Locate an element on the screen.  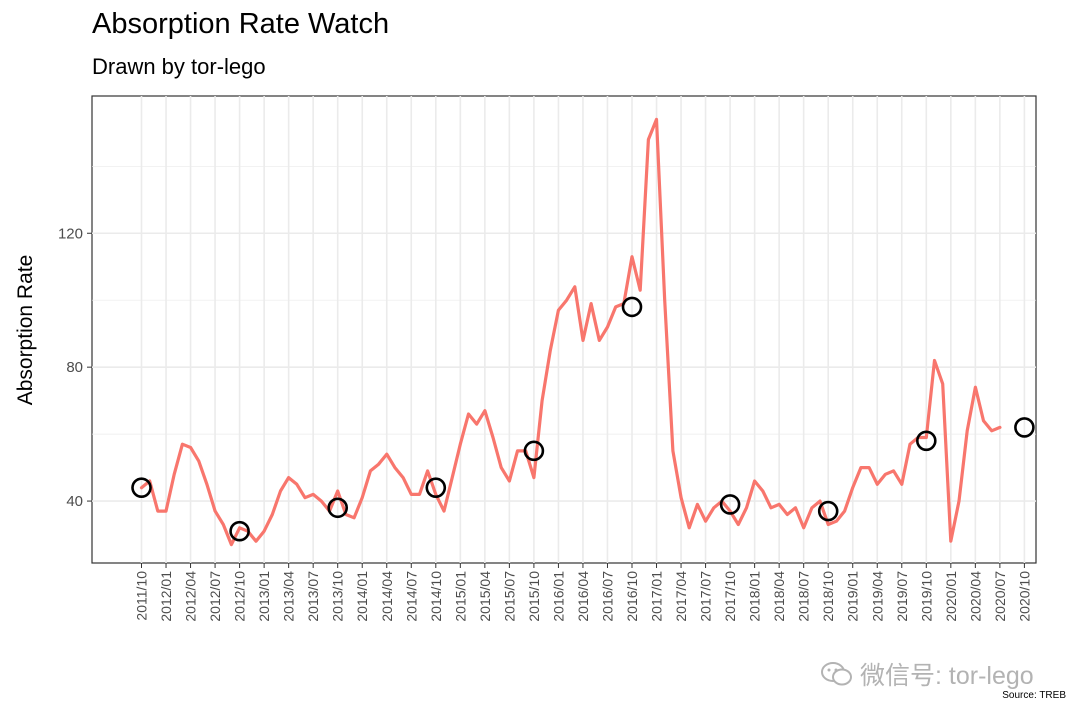
watermark-text: 微信号: tor-lego is located at coordinates (947, 676).